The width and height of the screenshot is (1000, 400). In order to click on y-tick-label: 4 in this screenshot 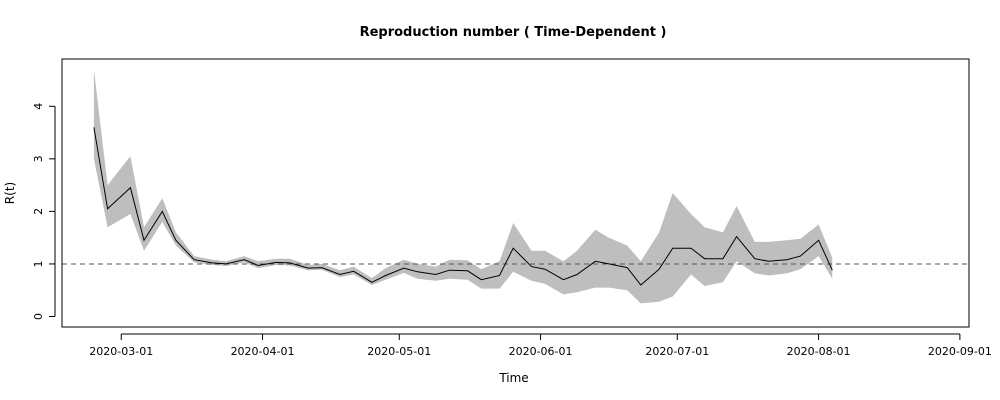, I will do `click(38, 106)`.